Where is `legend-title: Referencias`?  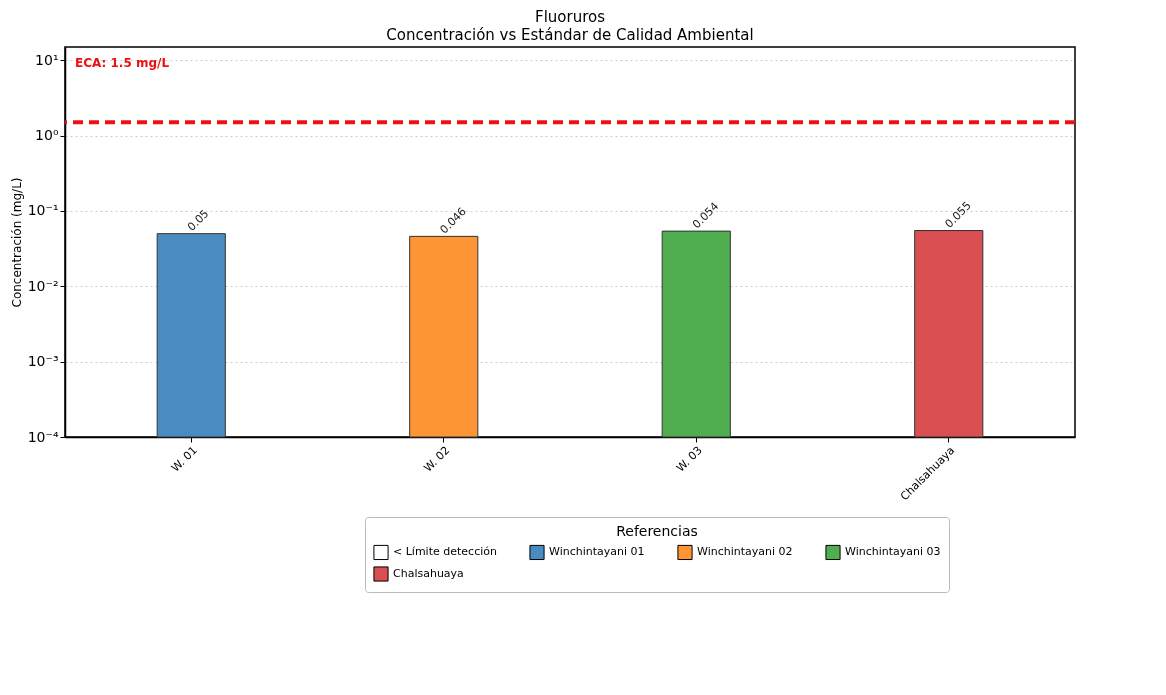 legend-title: Referencias is located at coordinates (657, 531).